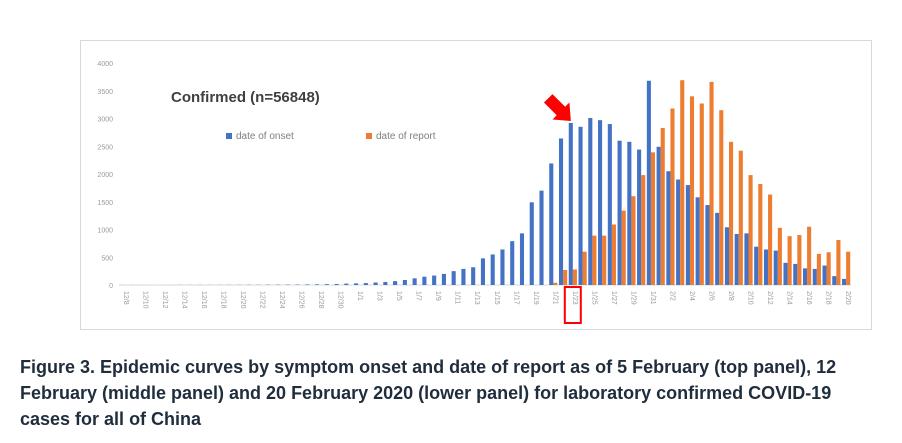 This screenshot has width=902, height=443. What do you see at coordinates (535, 298) in the screenshot?
I see `x-tick-label: 1/19` at bounding box center [535, 298].